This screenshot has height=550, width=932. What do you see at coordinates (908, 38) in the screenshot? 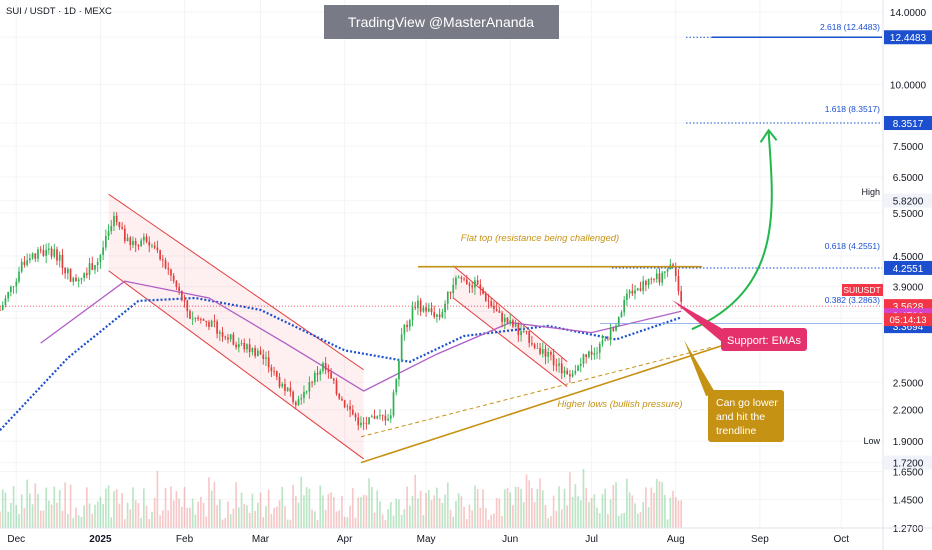
I see `price-tag-label: 12.4483` at bounding box center [908, 38].